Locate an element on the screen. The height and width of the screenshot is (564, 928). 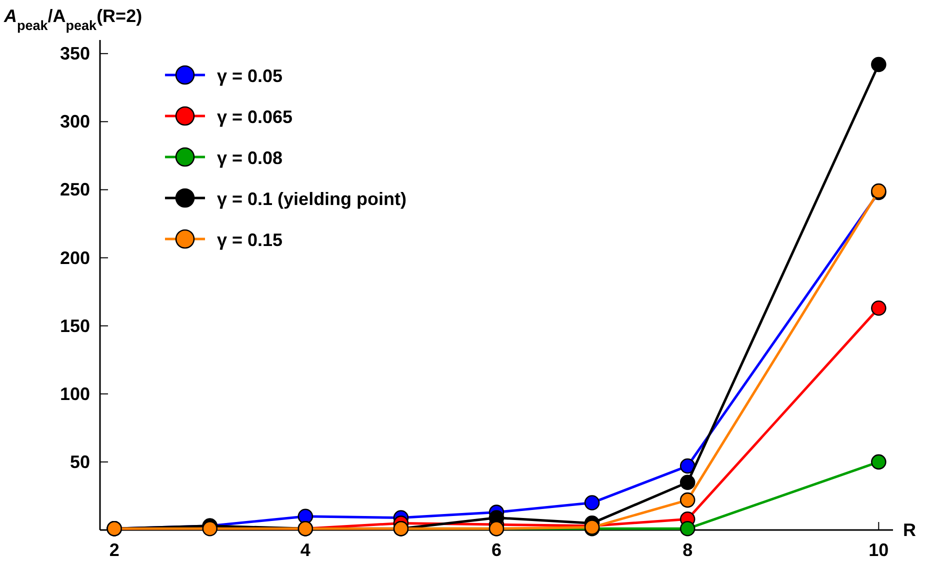
y-tick-label: 250 is located at coordinates (75, 190).